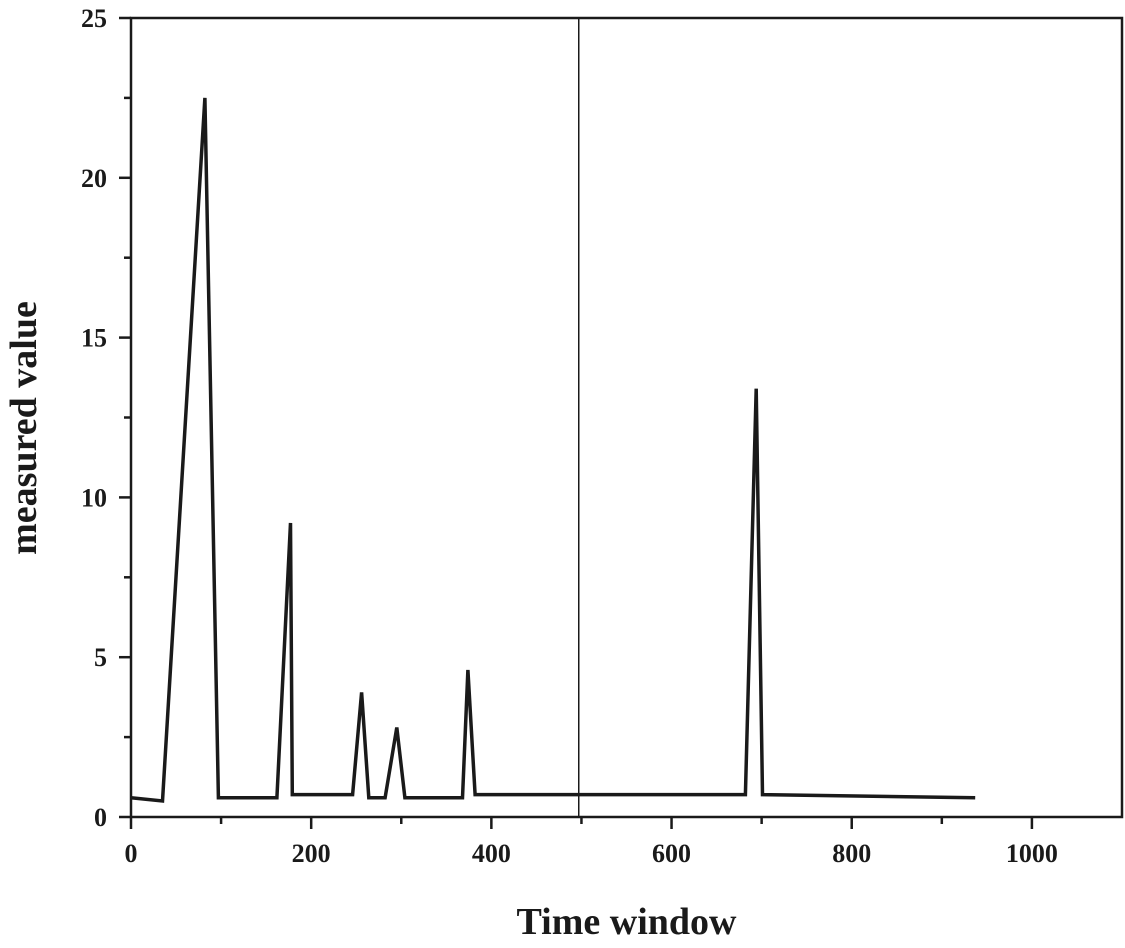 The height and width of the screenshot is (948, 1125). I want to click on y-tick-label: 10, so click(94, 497).